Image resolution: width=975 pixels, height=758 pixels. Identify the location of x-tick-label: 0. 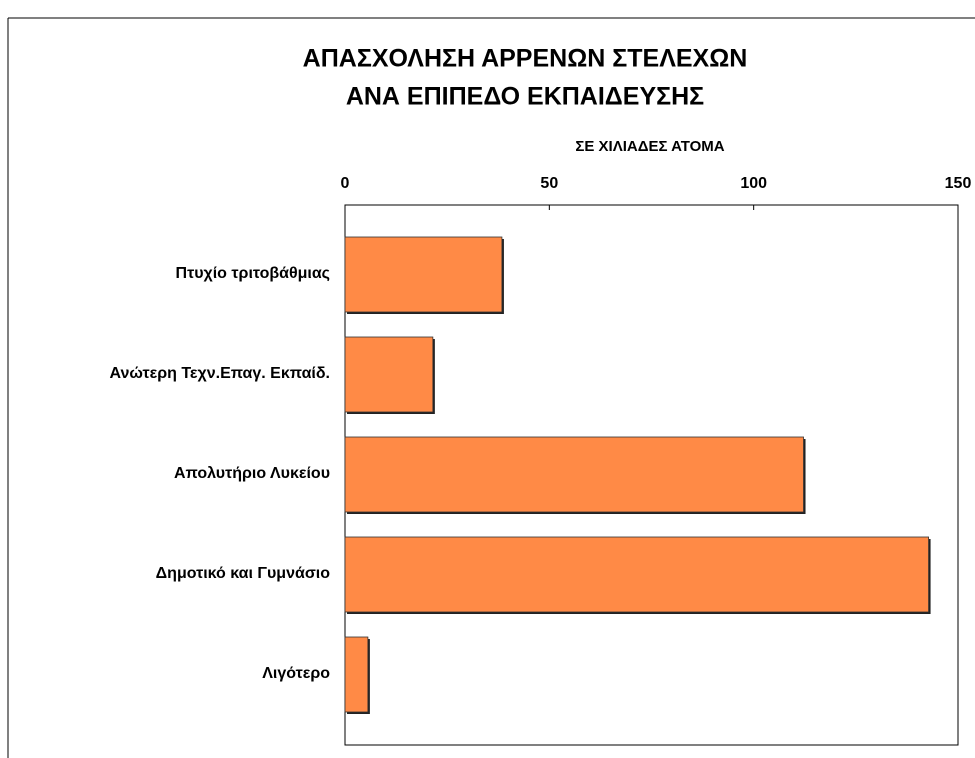
(345, 183).